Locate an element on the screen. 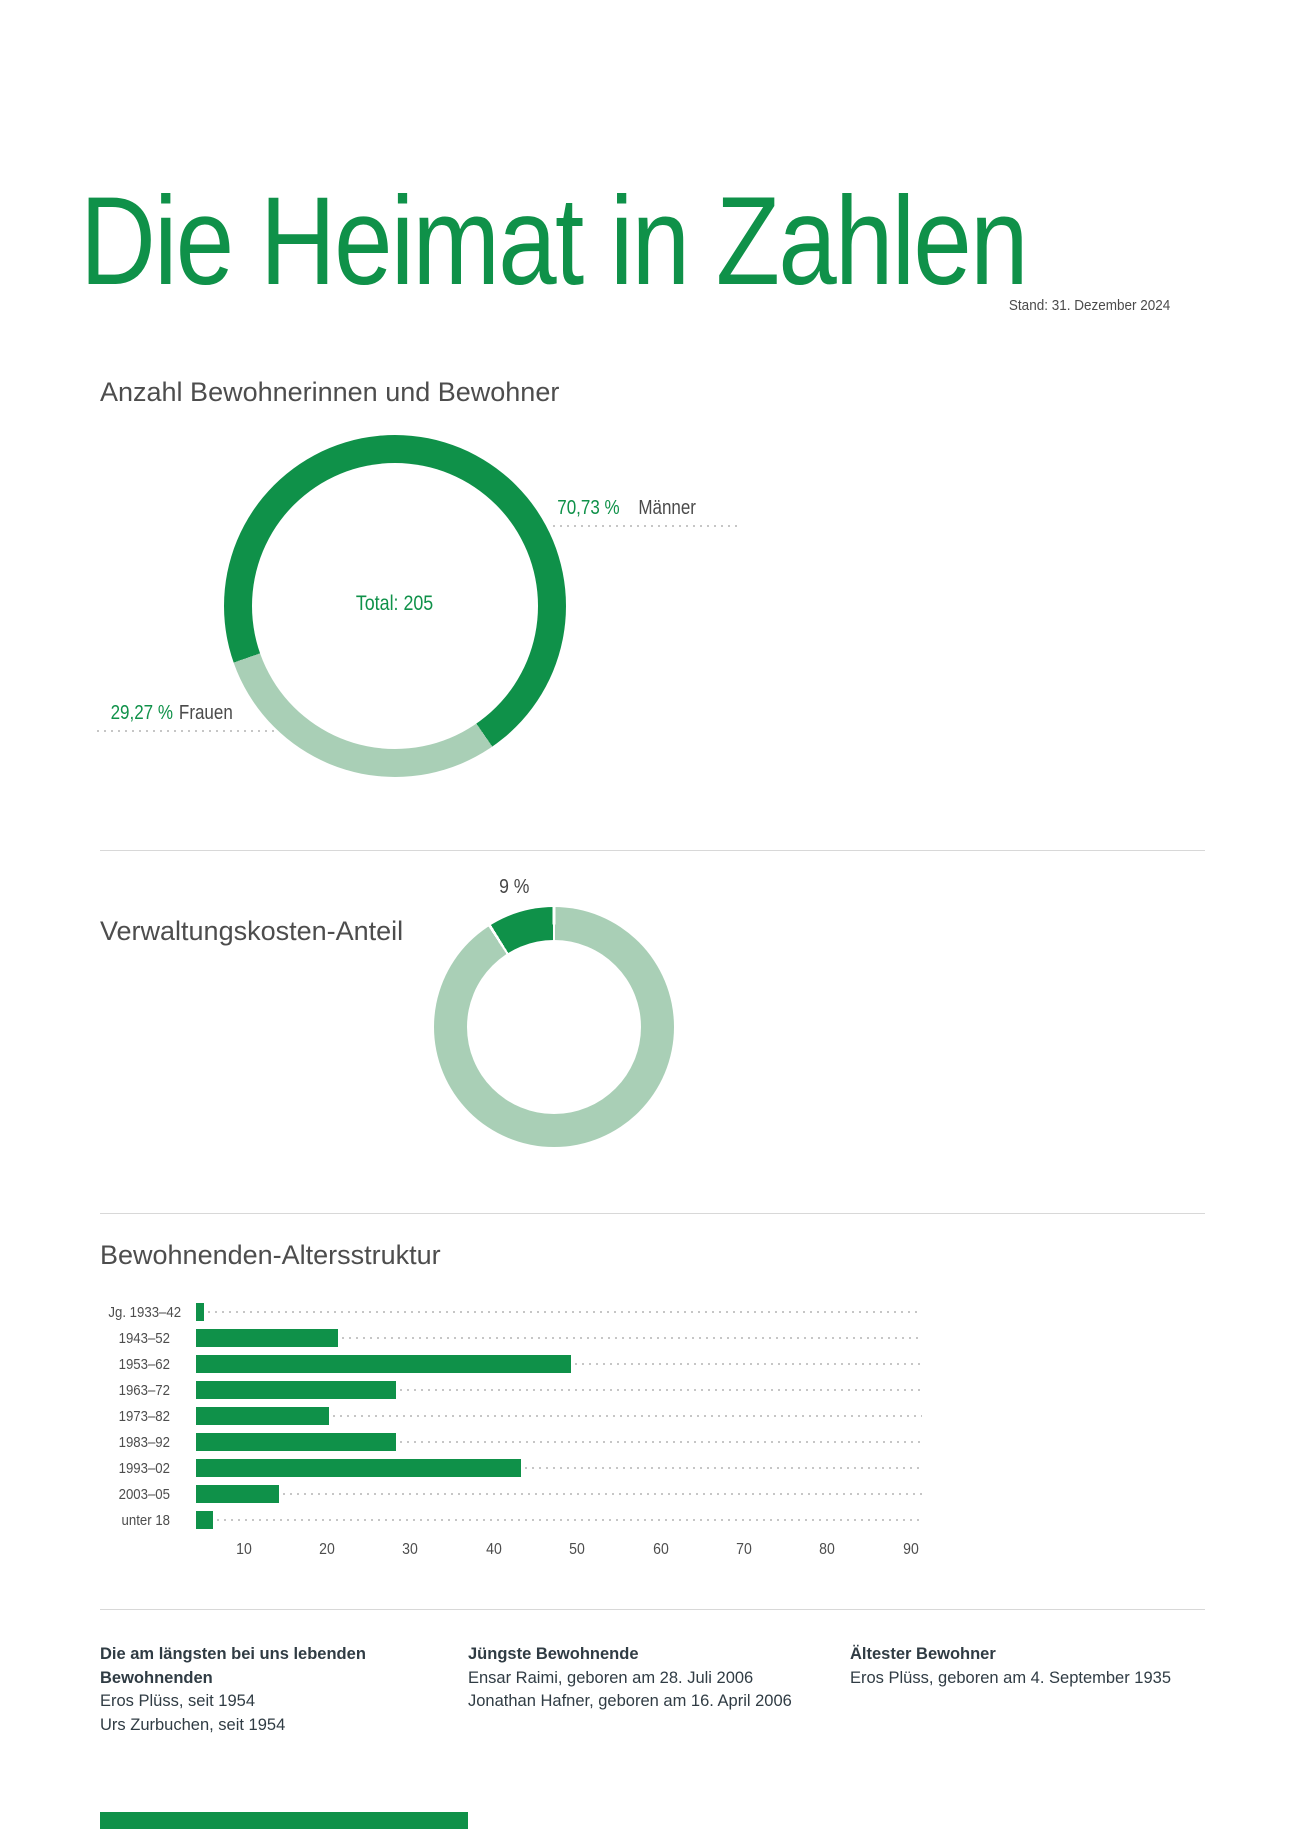  category-label: unter 18 is located at coordinates (145, 1520).